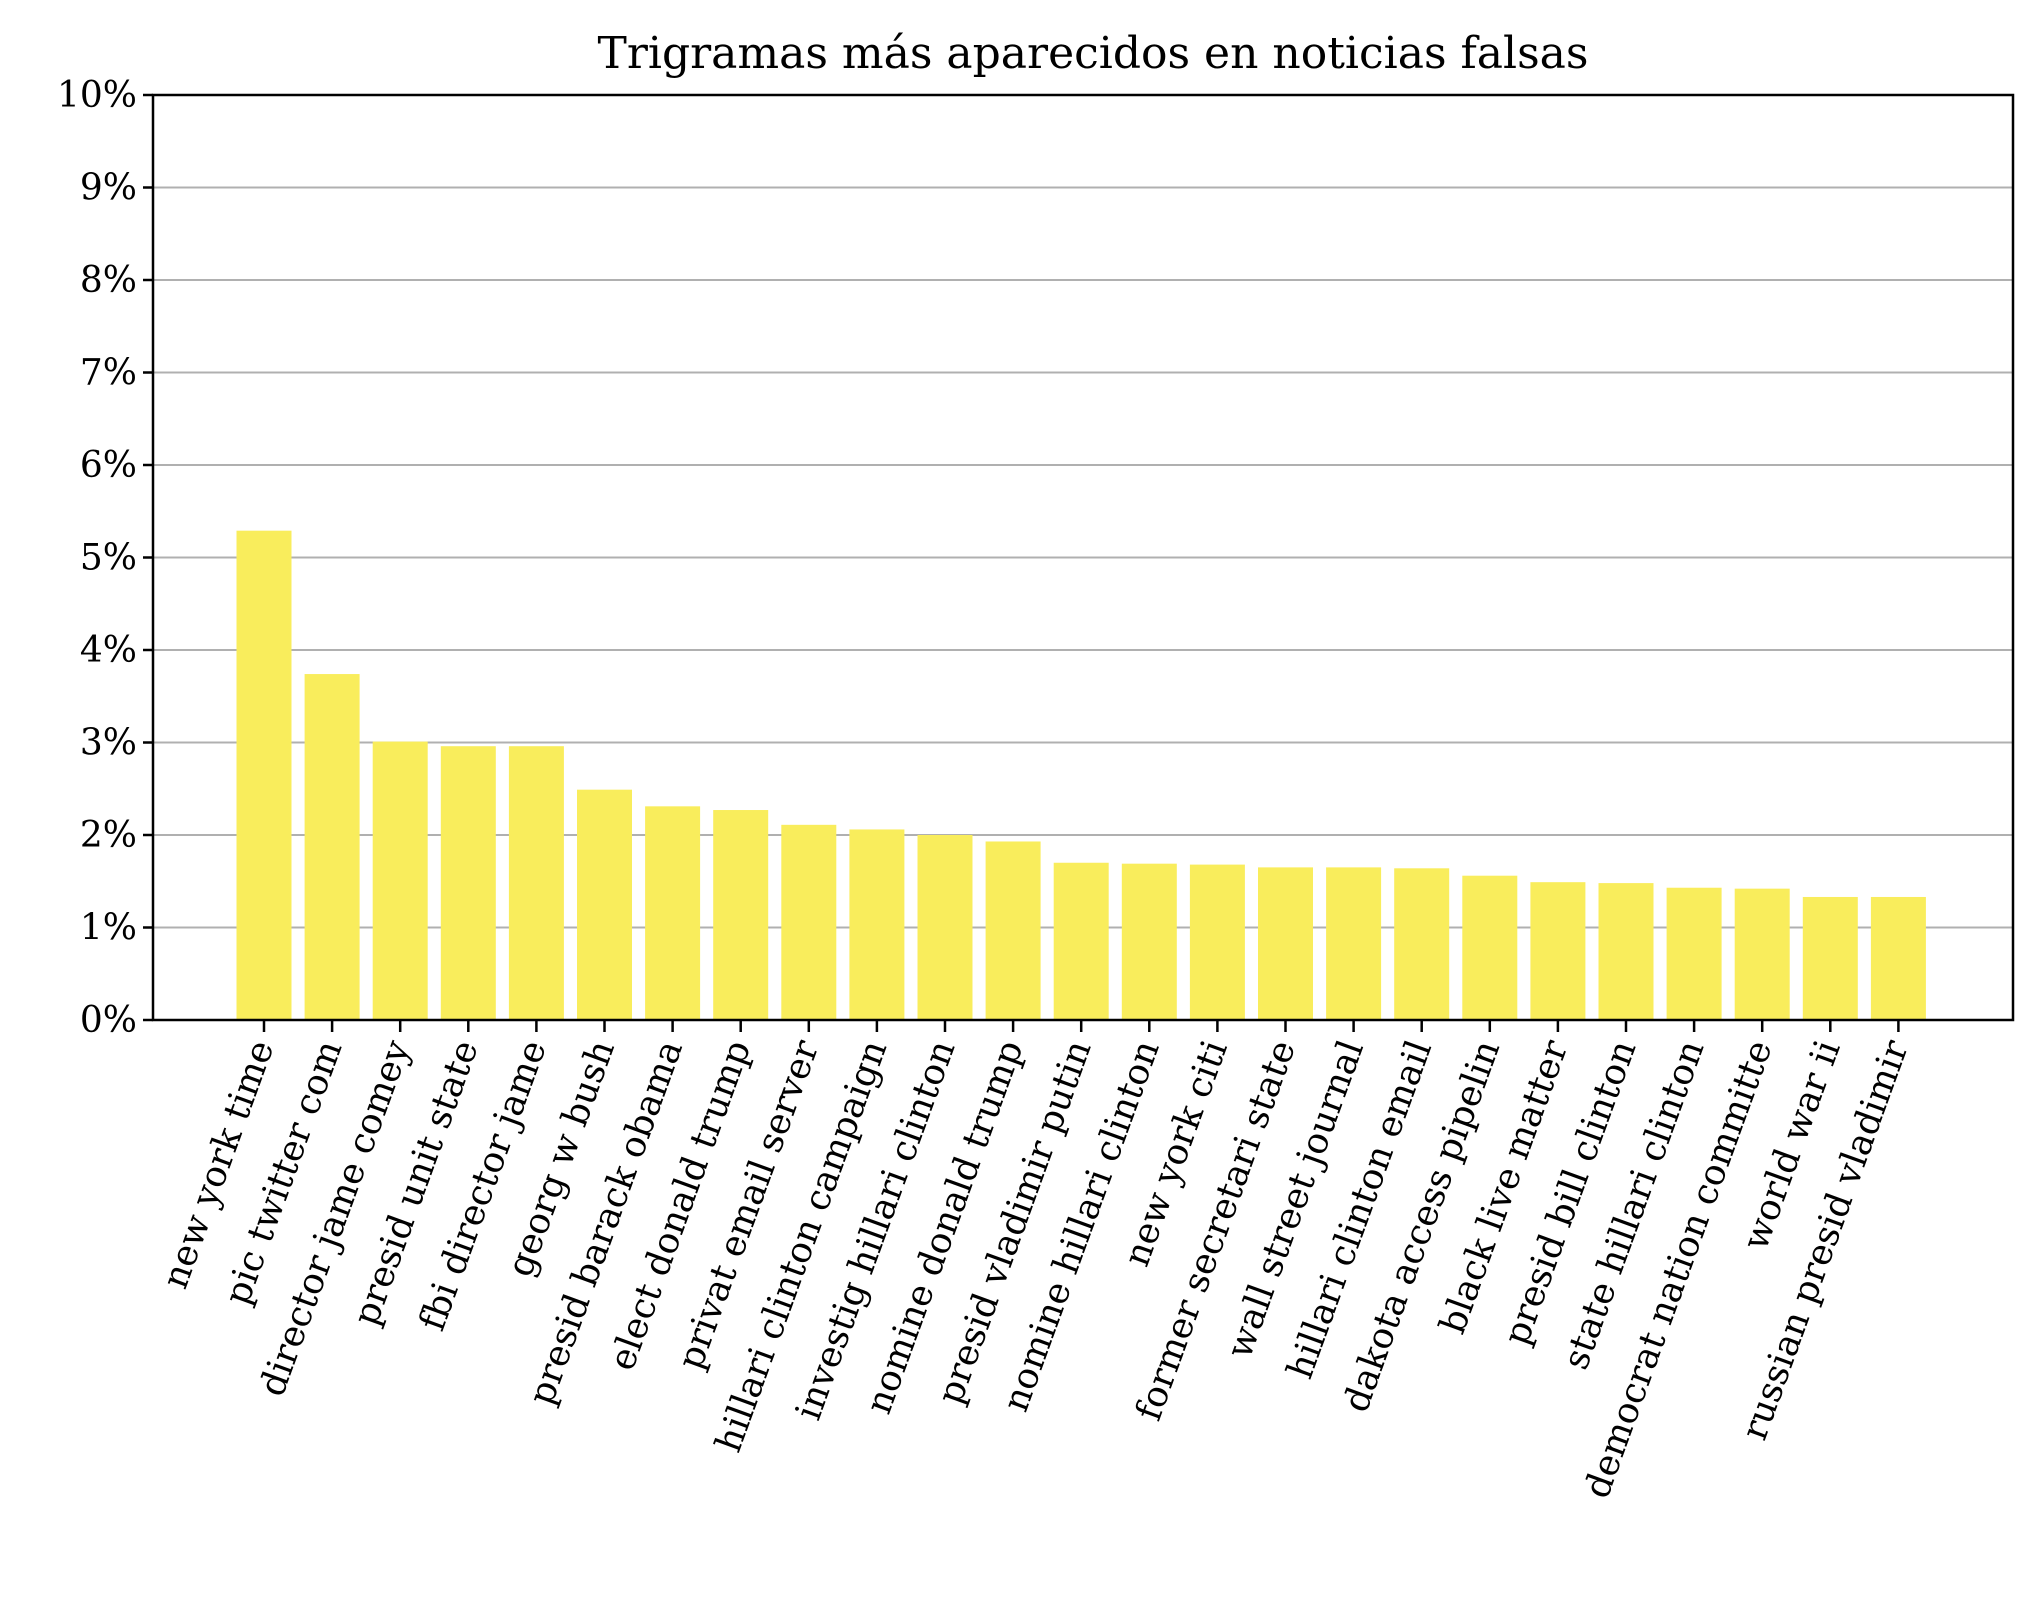 The height and width of the screenshot is (1624, 2041). I want to click on y-tick-label-6: 6%, so click(108, 465).